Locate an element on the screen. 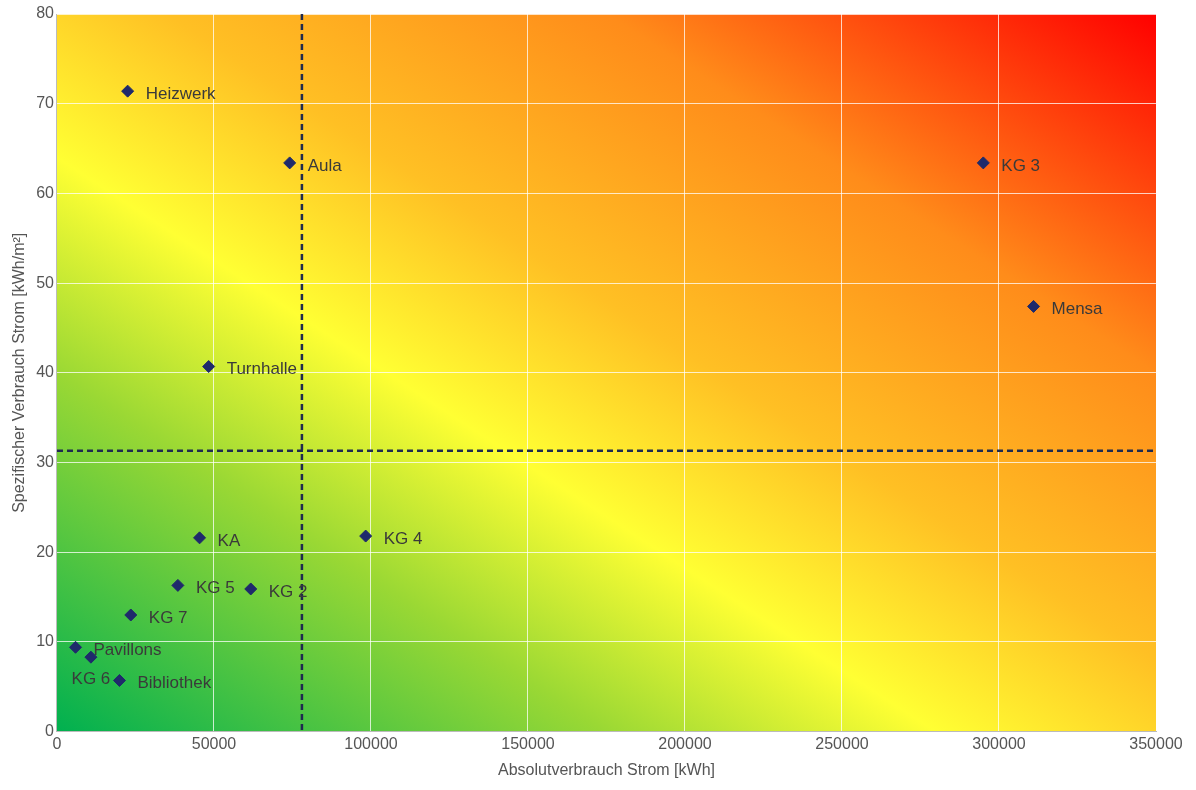  annotation: Mensa is located at coordinates (1077, 309).